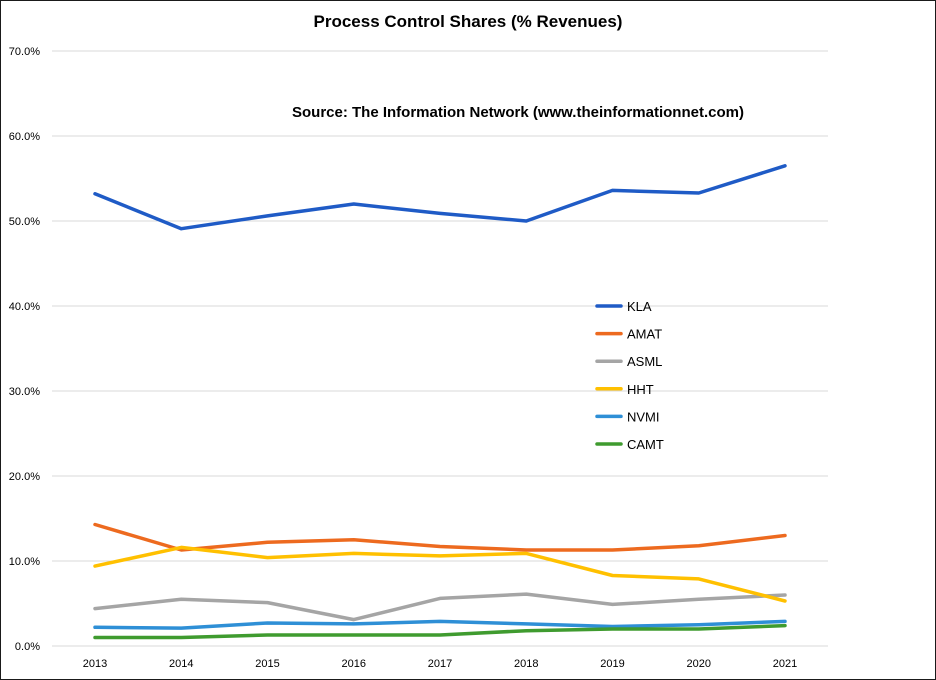  What do you see at coordinates (640, 389) in the screenshot?
I see `legend-label-hht: HHT` at bounding box center [640, 389].